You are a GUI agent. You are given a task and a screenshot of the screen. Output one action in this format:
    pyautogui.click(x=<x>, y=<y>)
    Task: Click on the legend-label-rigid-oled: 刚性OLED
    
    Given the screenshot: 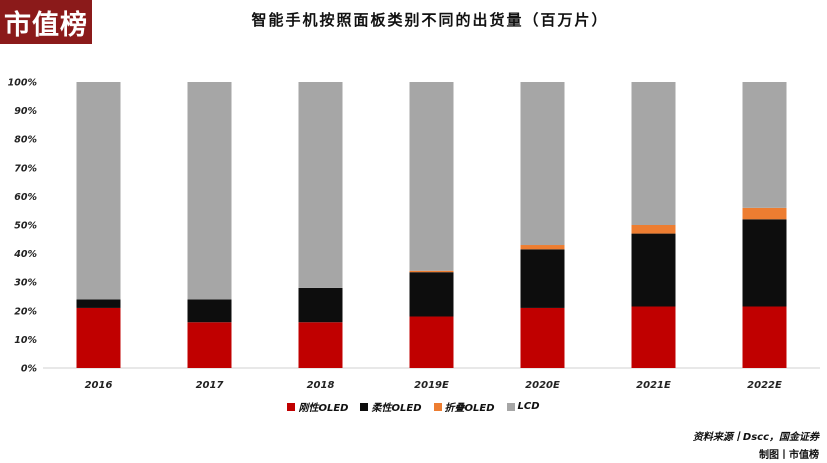 What is the action you would take?
    pyautogui.click(x=323, y=408)
    